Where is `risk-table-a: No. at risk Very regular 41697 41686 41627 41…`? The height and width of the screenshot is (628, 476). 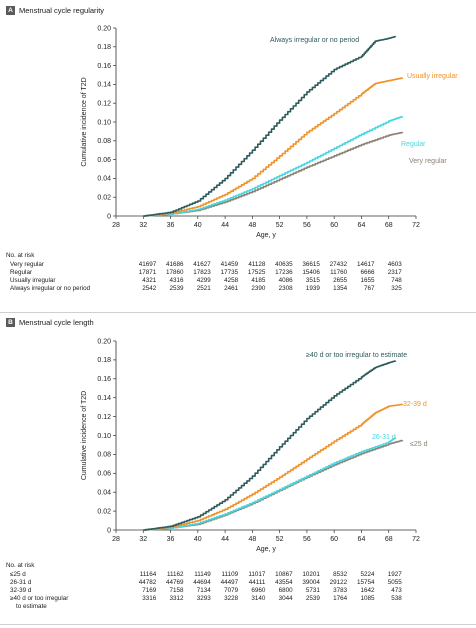 risk-table-a: No. at risk Very regular 41697 41686 41627 41… is located at coordinates (238, 283).